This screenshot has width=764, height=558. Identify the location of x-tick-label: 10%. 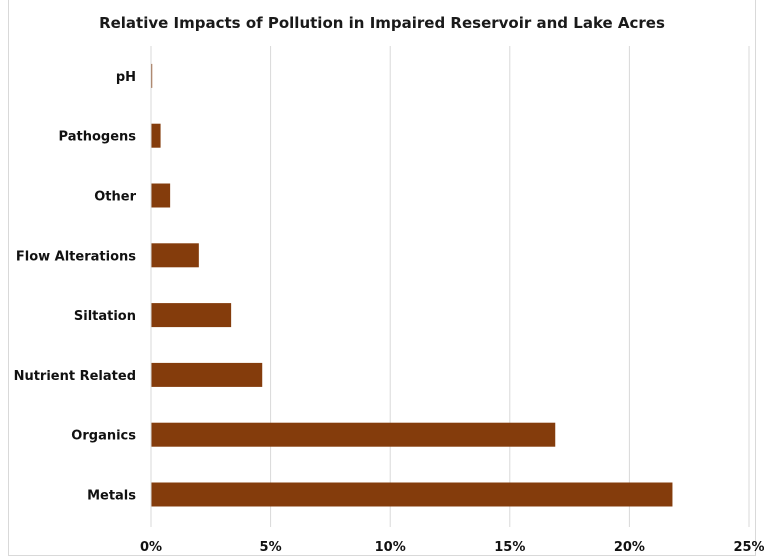
(390, 547).